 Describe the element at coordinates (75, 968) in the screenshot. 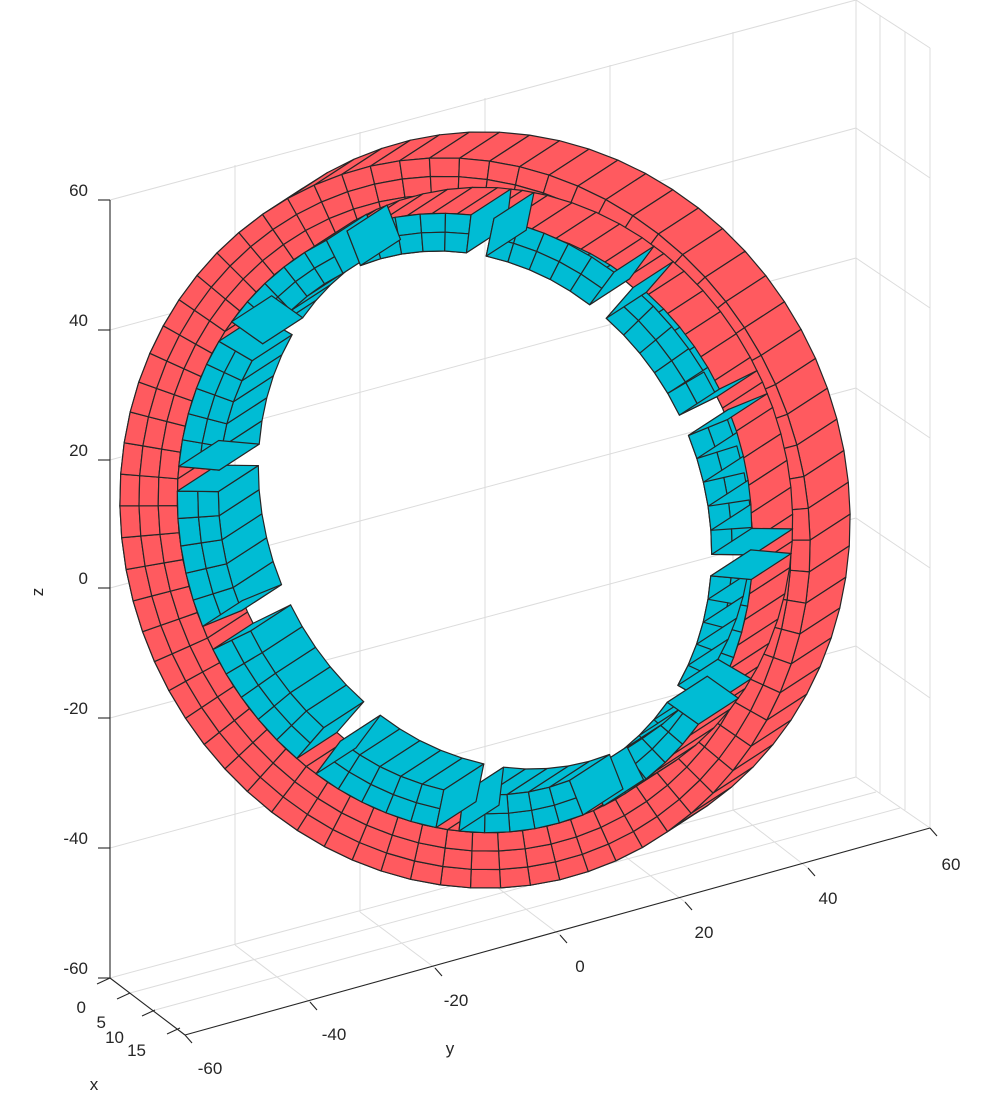

I see `z-tick-label: -60` at that location.